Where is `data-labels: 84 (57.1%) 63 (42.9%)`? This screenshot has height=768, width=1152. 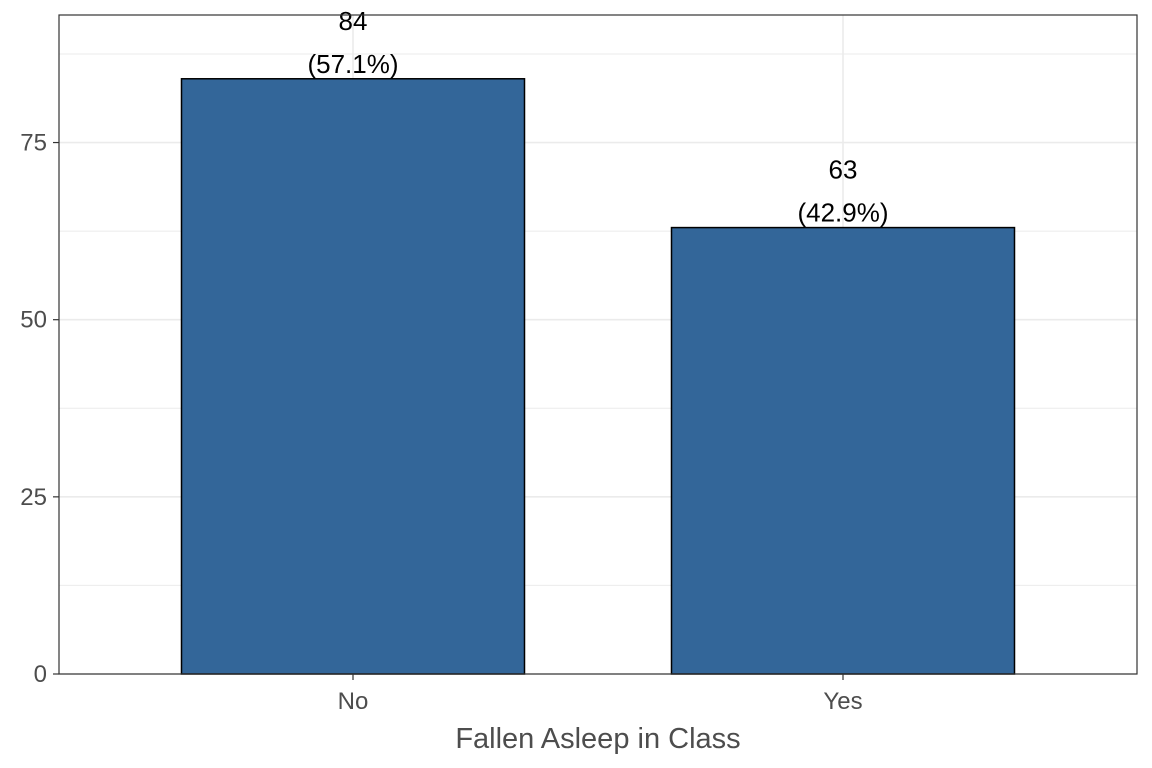
data-labels: 84 (57.1%) 63 (42.9%) is located at coordinates (597, 117).